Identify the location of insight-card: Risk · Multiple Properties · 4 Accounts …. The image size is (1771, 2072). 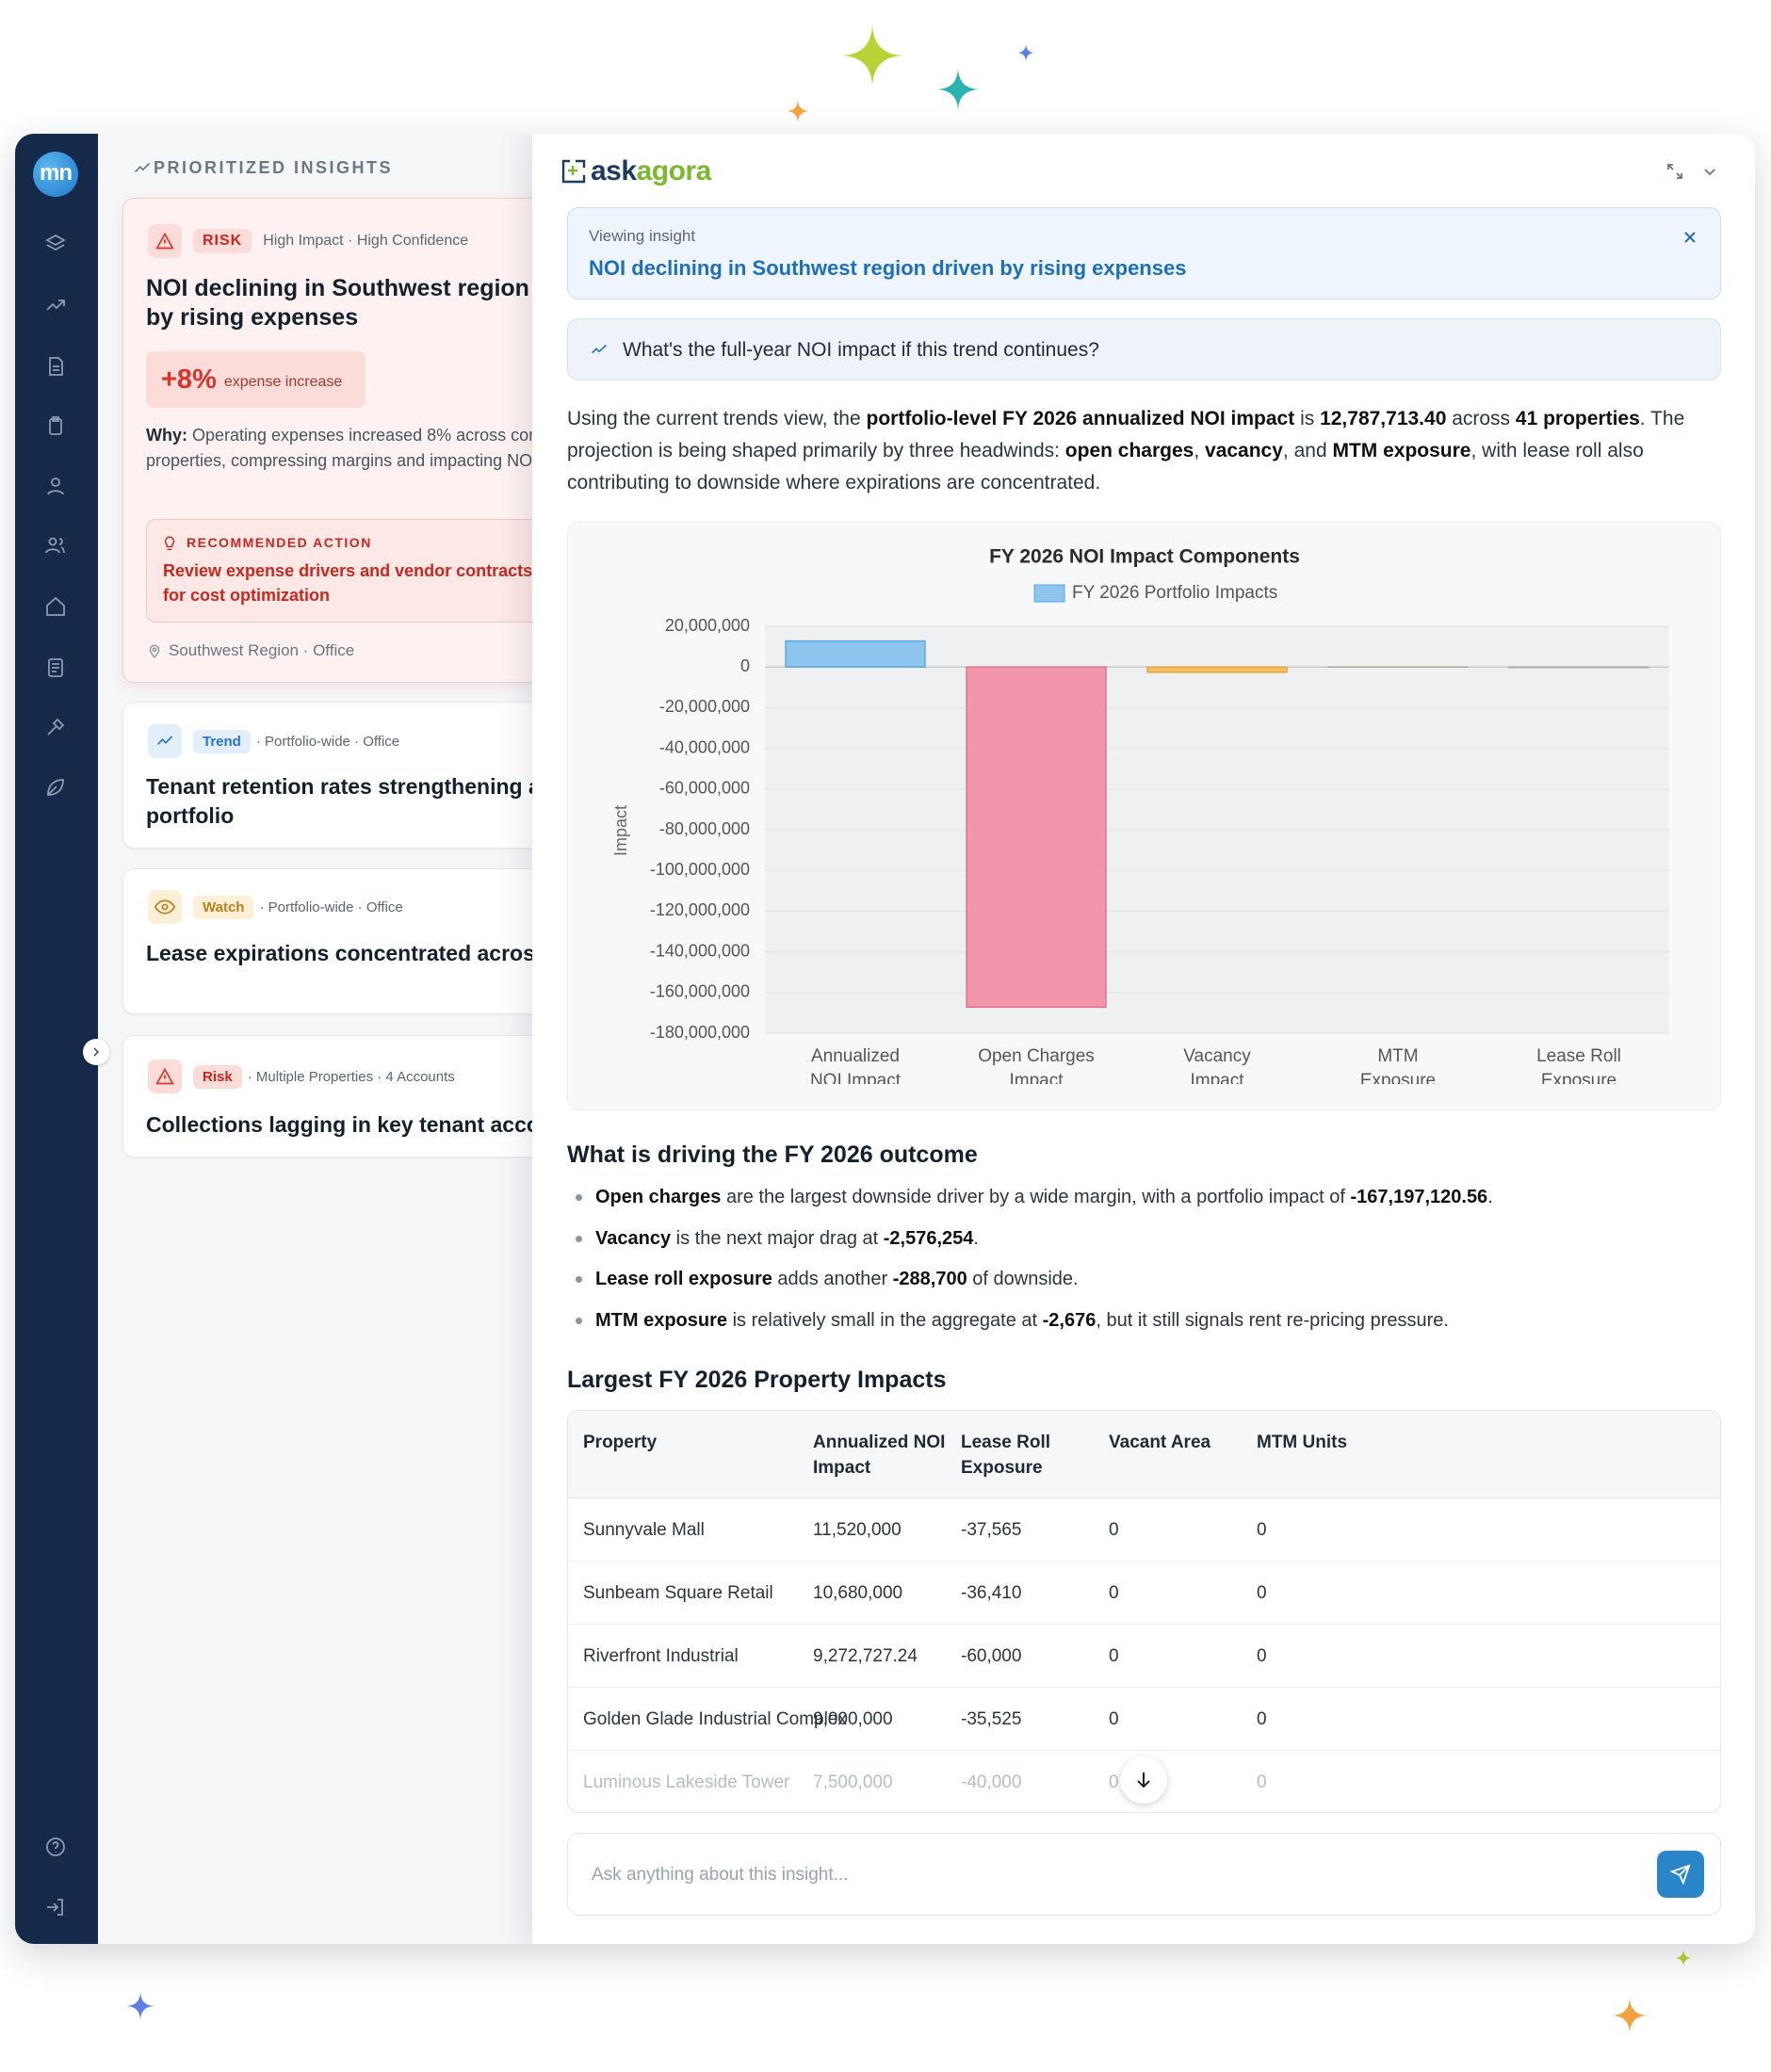
(331, 1096).